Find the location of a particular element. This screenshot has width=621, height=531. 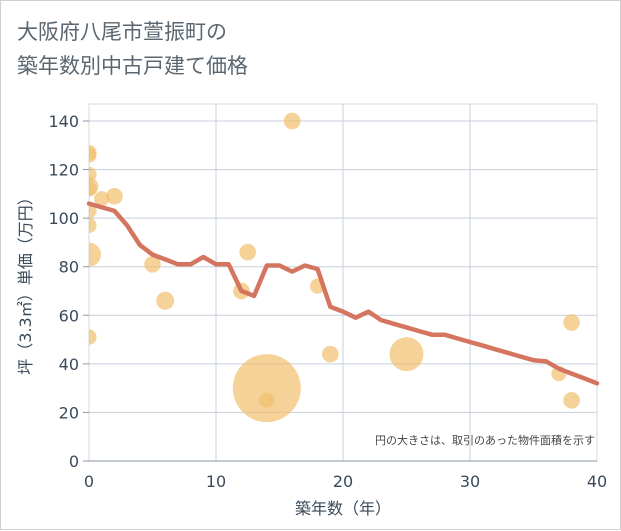

y-tick-label: 40 is located at coordinates (69, 364).